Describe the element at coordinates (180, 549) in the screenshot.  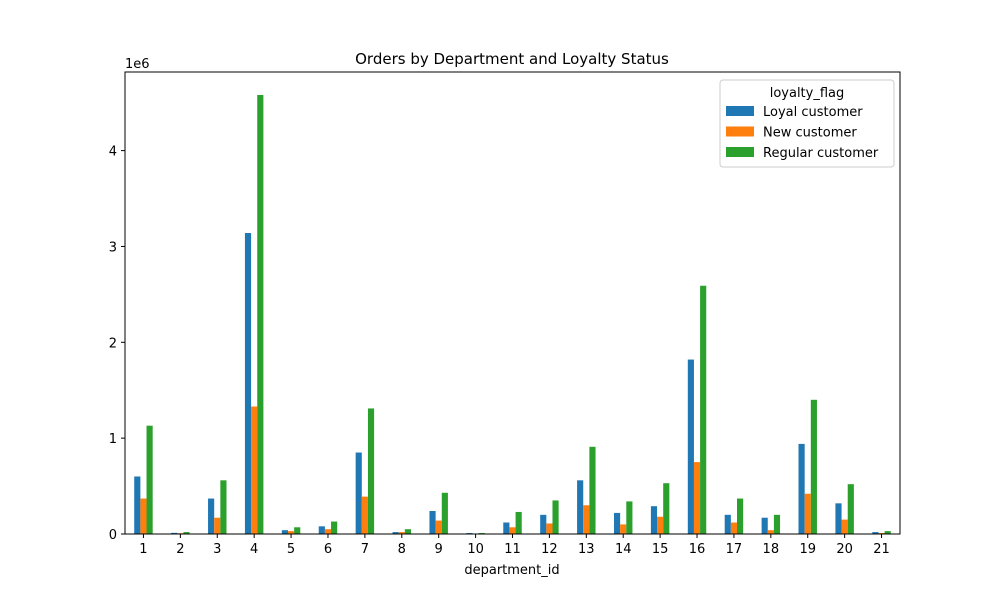
I see `x-tick-label: 2` at that location.